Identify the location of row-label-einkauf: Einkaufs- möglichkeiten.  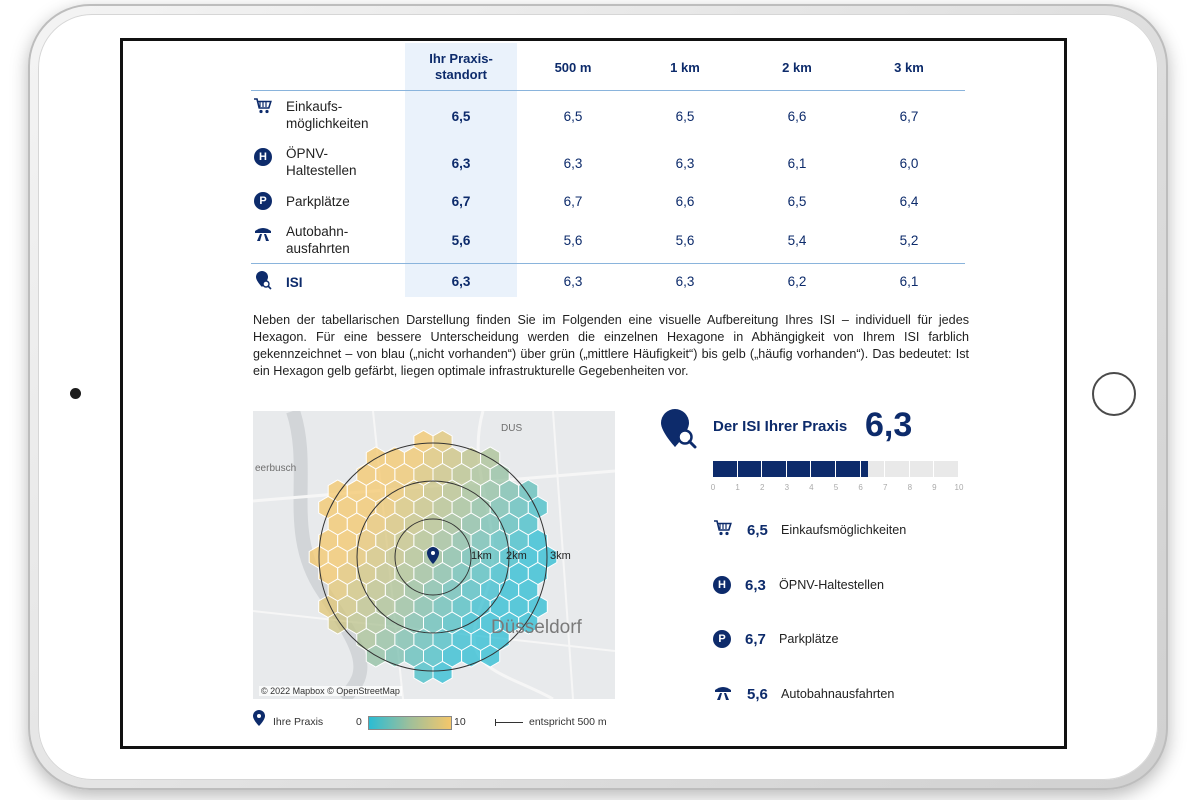
(327, 115).